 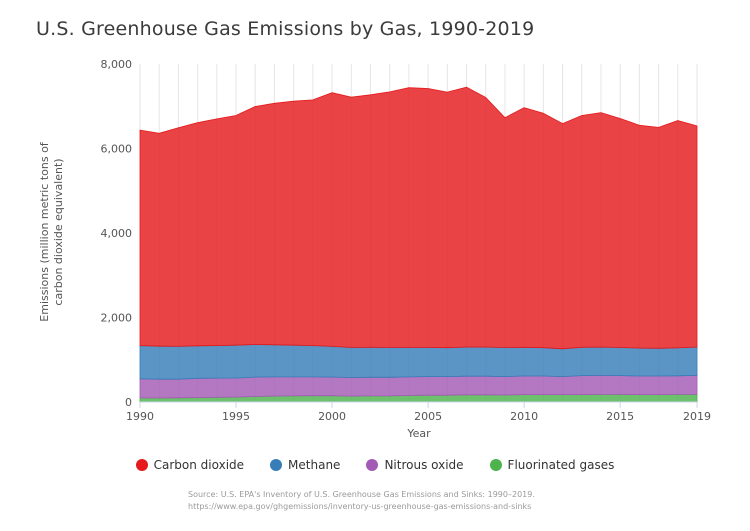 I want to click on legend-label-nitrous-oxide: Nitrous oxide, so click(x=424, y=465).